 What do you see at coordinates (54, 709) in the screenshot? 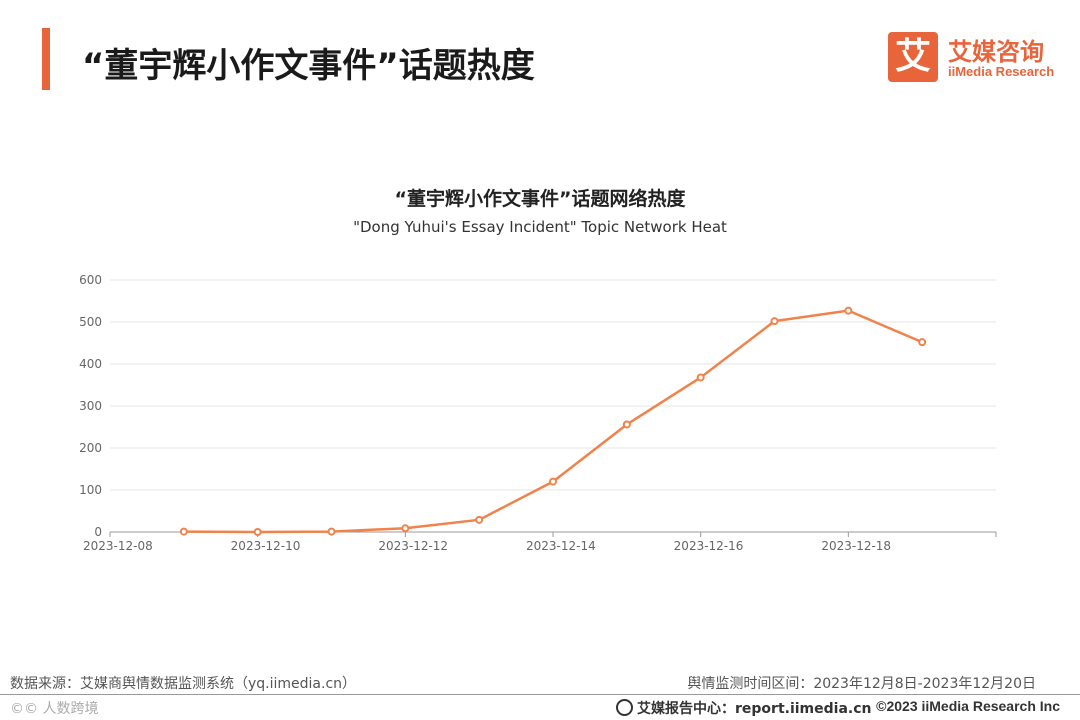
I see `footer-watermark: ©© 人数跨境` at bounding box center [54, 709].